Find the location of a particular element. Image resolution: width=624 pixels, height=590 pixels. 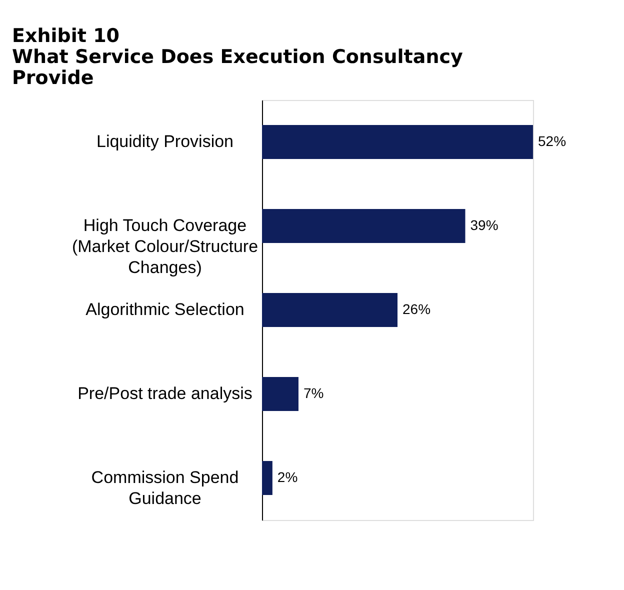

chart-subtitle: What Service Does Execution Consultancy Provide is located at coordinates (238, 67).